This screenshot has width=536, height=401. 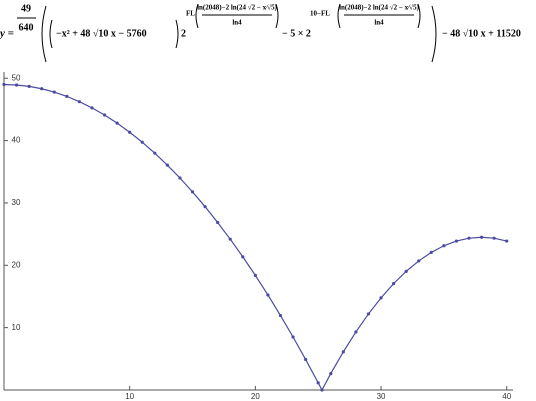 What do you see at coordinates (16, 140) in the screenshot?
I see `y-tick-label: 40` at bounding box center [16, 140].